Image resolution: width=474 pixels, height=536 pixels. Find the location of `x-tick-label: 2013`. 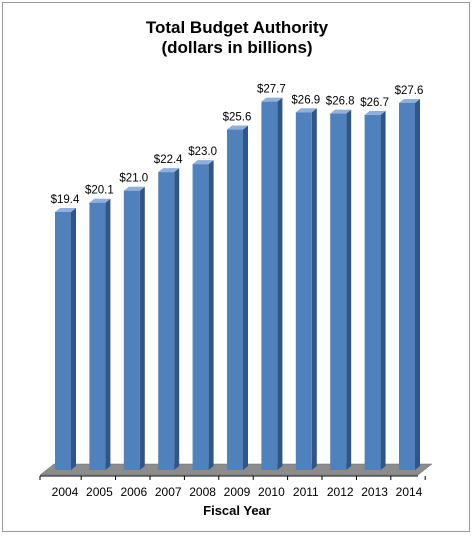

x-tick-label: 2013 is located at coordinates (374, 492).